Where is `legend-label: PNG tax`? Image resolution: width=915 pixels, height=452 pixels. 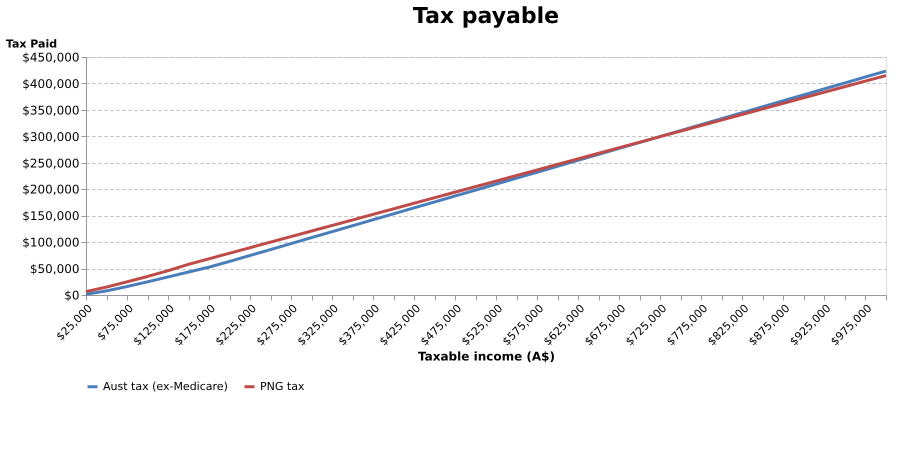
legend-label: PNG tax is located at coordinates (282, 386).